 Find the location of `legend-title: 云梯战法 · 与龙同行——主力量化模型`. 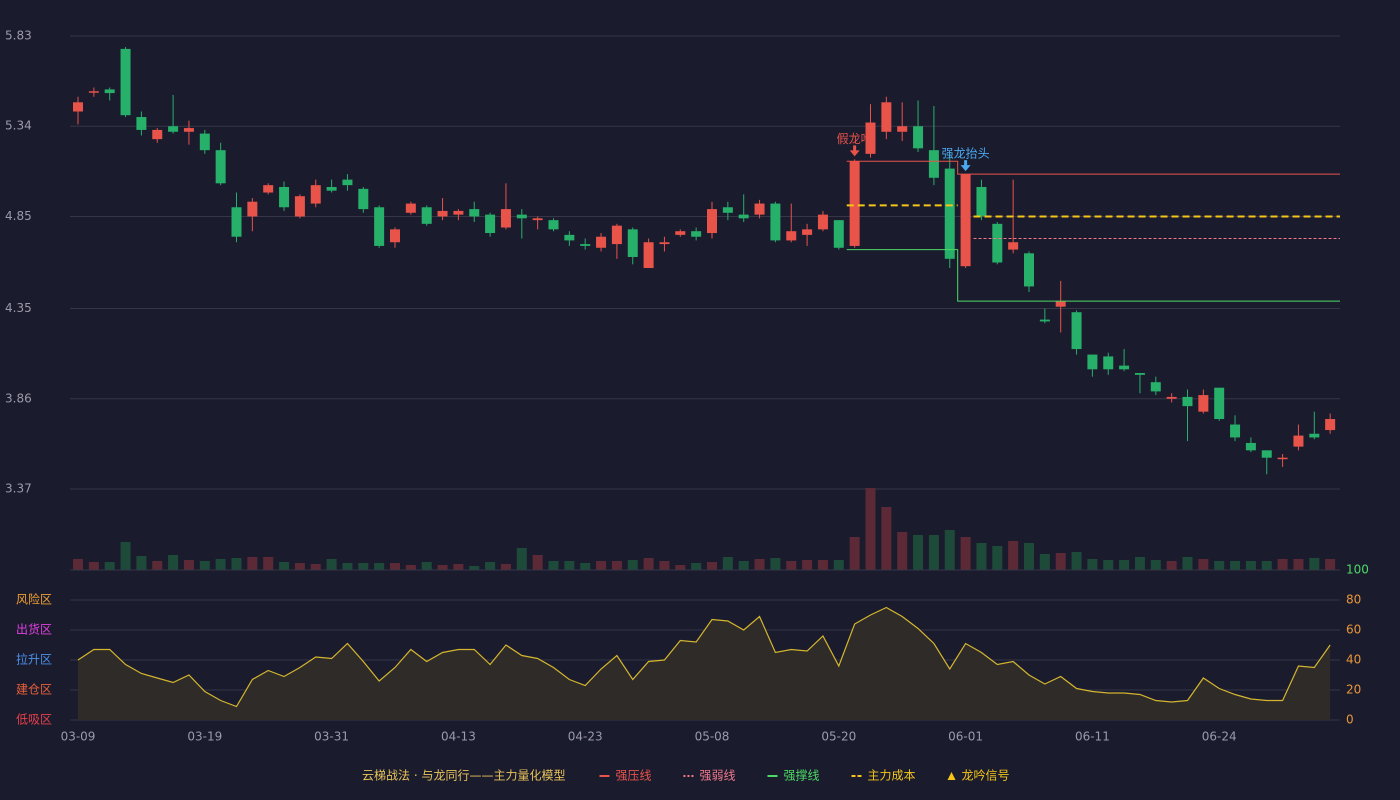

legend-title: 云梯战法 · 与龙同行——主力量化模型 is located at coordinates (463, 776).